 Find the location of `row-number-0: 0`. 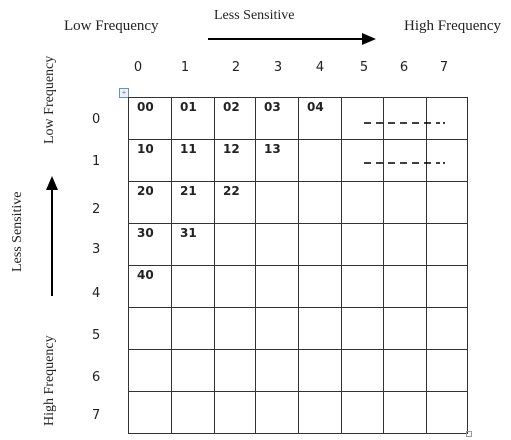

row-number-0: 0 is located at coordinates (96, 119).